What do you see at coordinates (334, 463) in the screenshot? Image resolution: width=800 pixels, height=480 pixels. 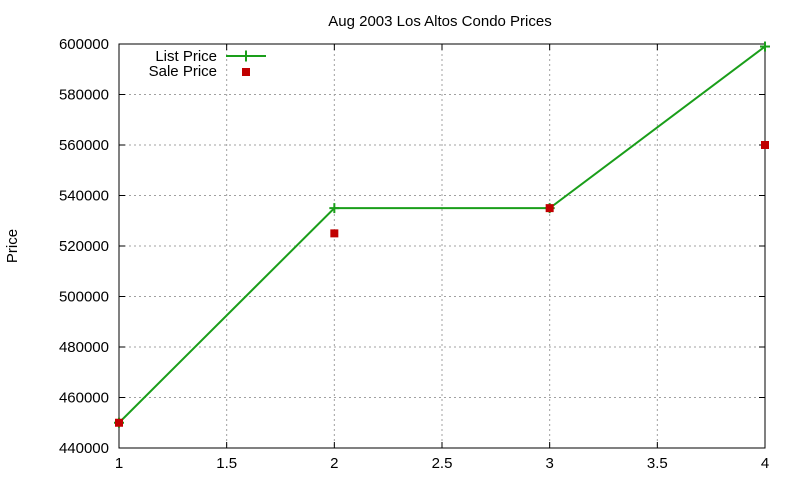 I see `x-tick-label: 2` at bounding box center [334, 463].